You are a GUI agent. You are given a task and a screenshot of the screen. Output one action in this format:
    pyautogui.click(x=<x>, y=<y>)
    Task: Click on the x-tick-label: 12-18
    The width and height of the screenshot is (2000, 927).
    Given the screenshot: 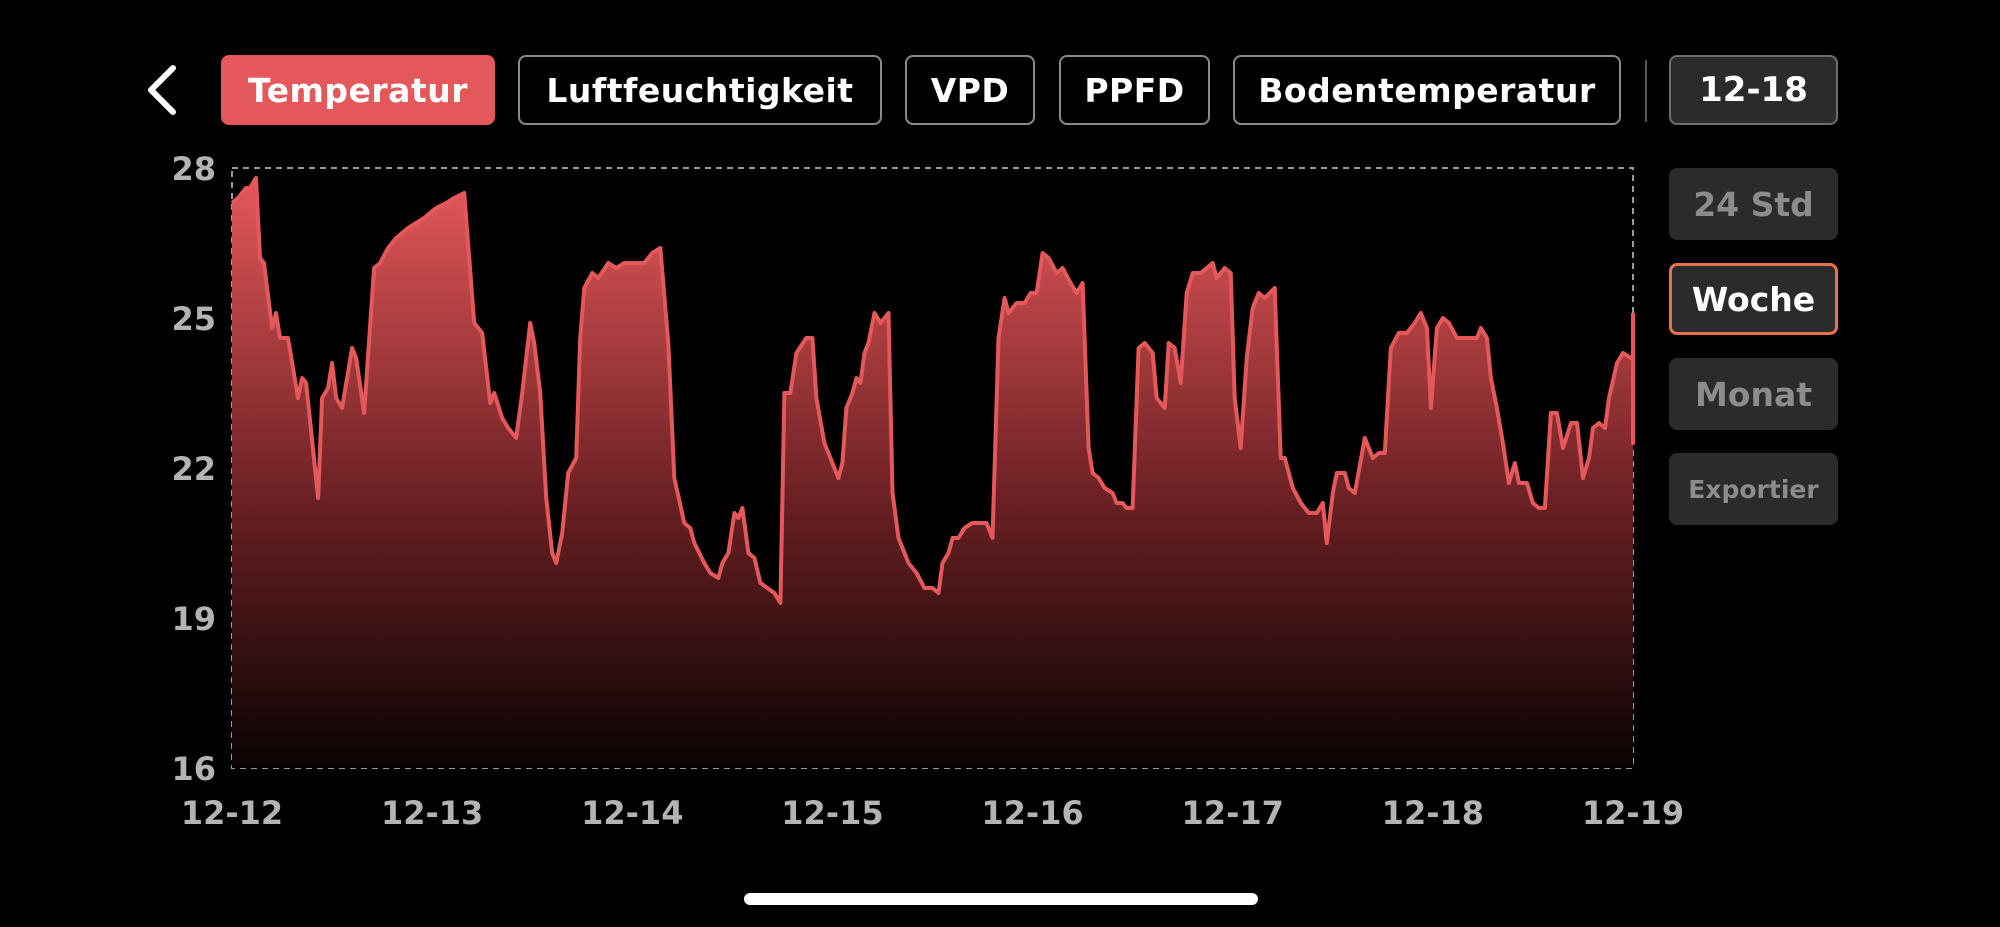 What is the action you would take?
    pyautogui.click(x=1433, y=813)
    